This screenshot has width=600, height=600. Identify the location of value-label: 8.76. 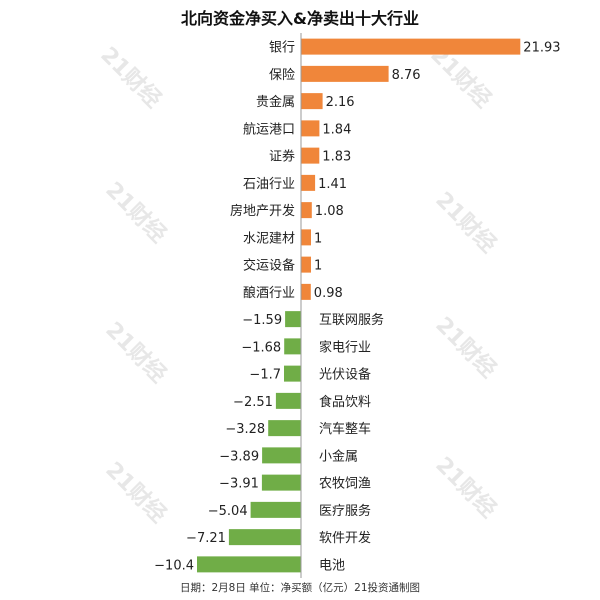
(406, 75).